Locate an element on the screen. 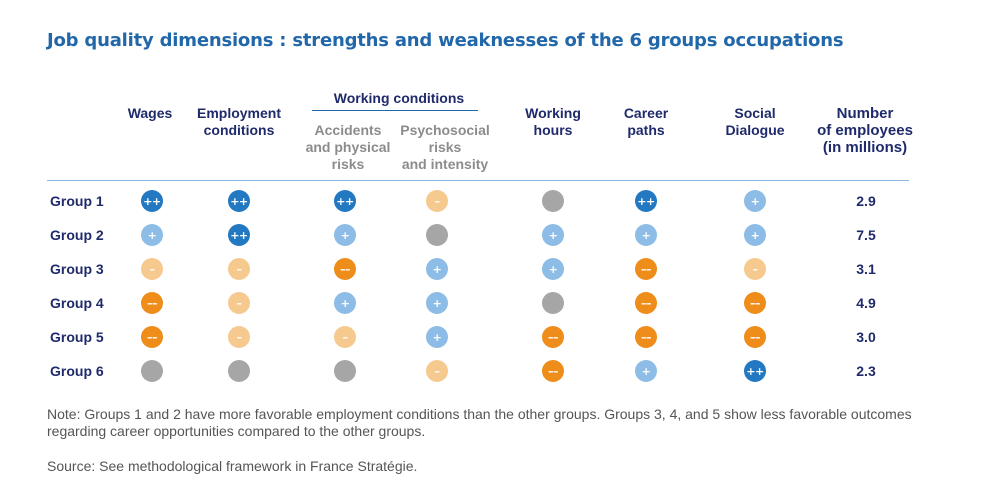 Image resolution: width=990 pixels, height=499 pixels. header-career-line-2: paths is located at coordinates (646, 130).